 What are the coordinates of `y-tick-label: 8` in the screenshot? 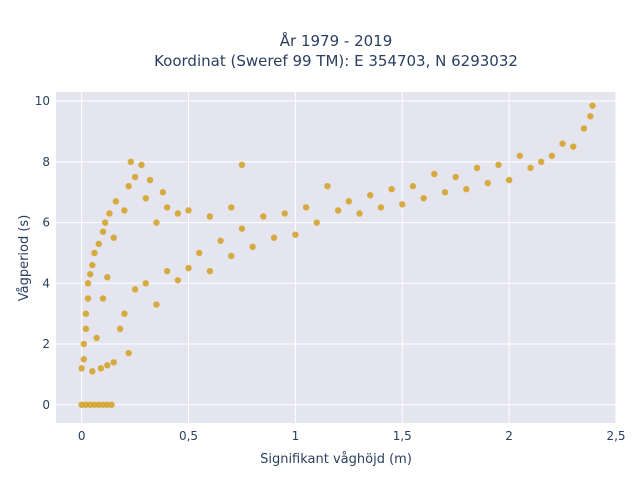 It's located at (46, 162).